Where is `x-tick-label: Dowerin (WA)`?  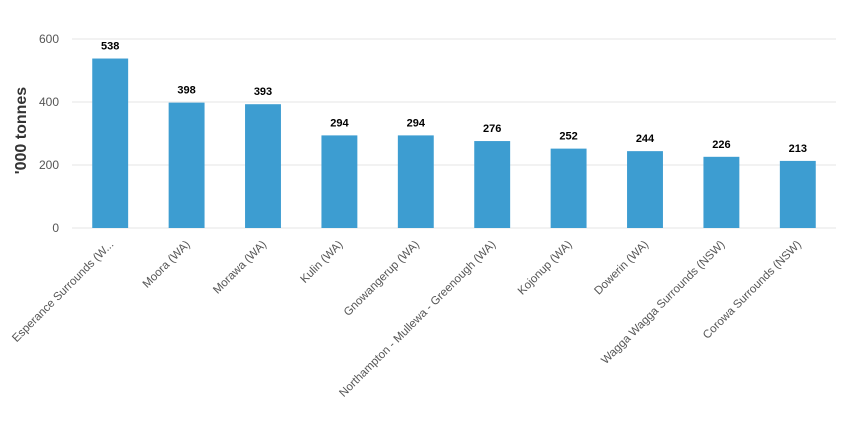 x-tick-label: Dowerin (WA) is located at coordinates (621, 268).